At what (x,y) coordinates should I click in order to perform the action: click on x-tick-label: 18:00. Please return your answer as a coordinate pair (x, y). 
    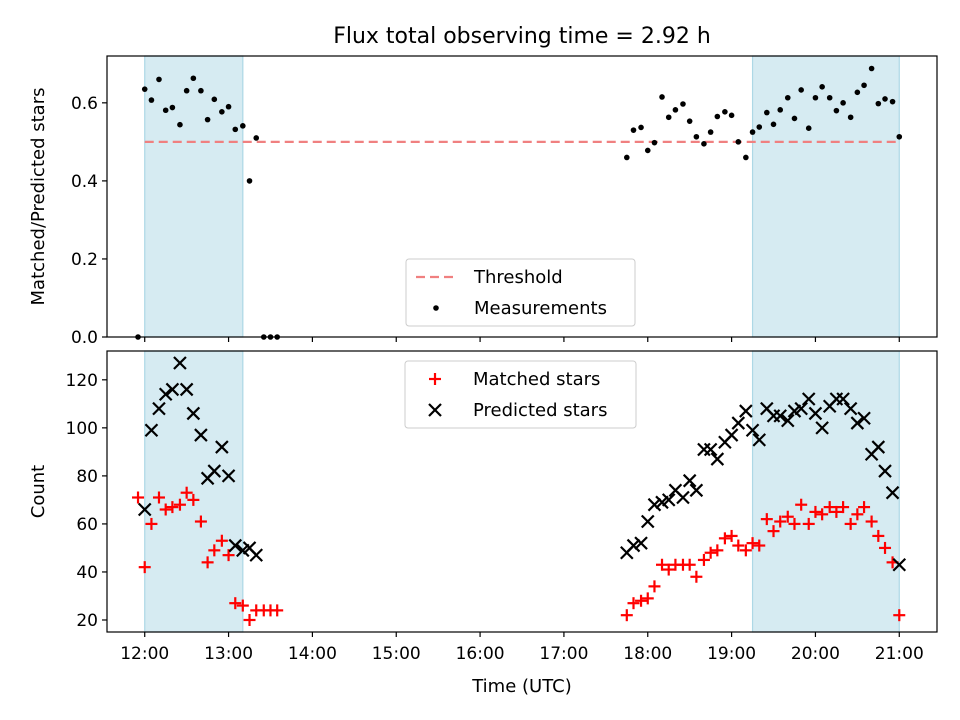
    Looking at the image, I should click on (647, 654).